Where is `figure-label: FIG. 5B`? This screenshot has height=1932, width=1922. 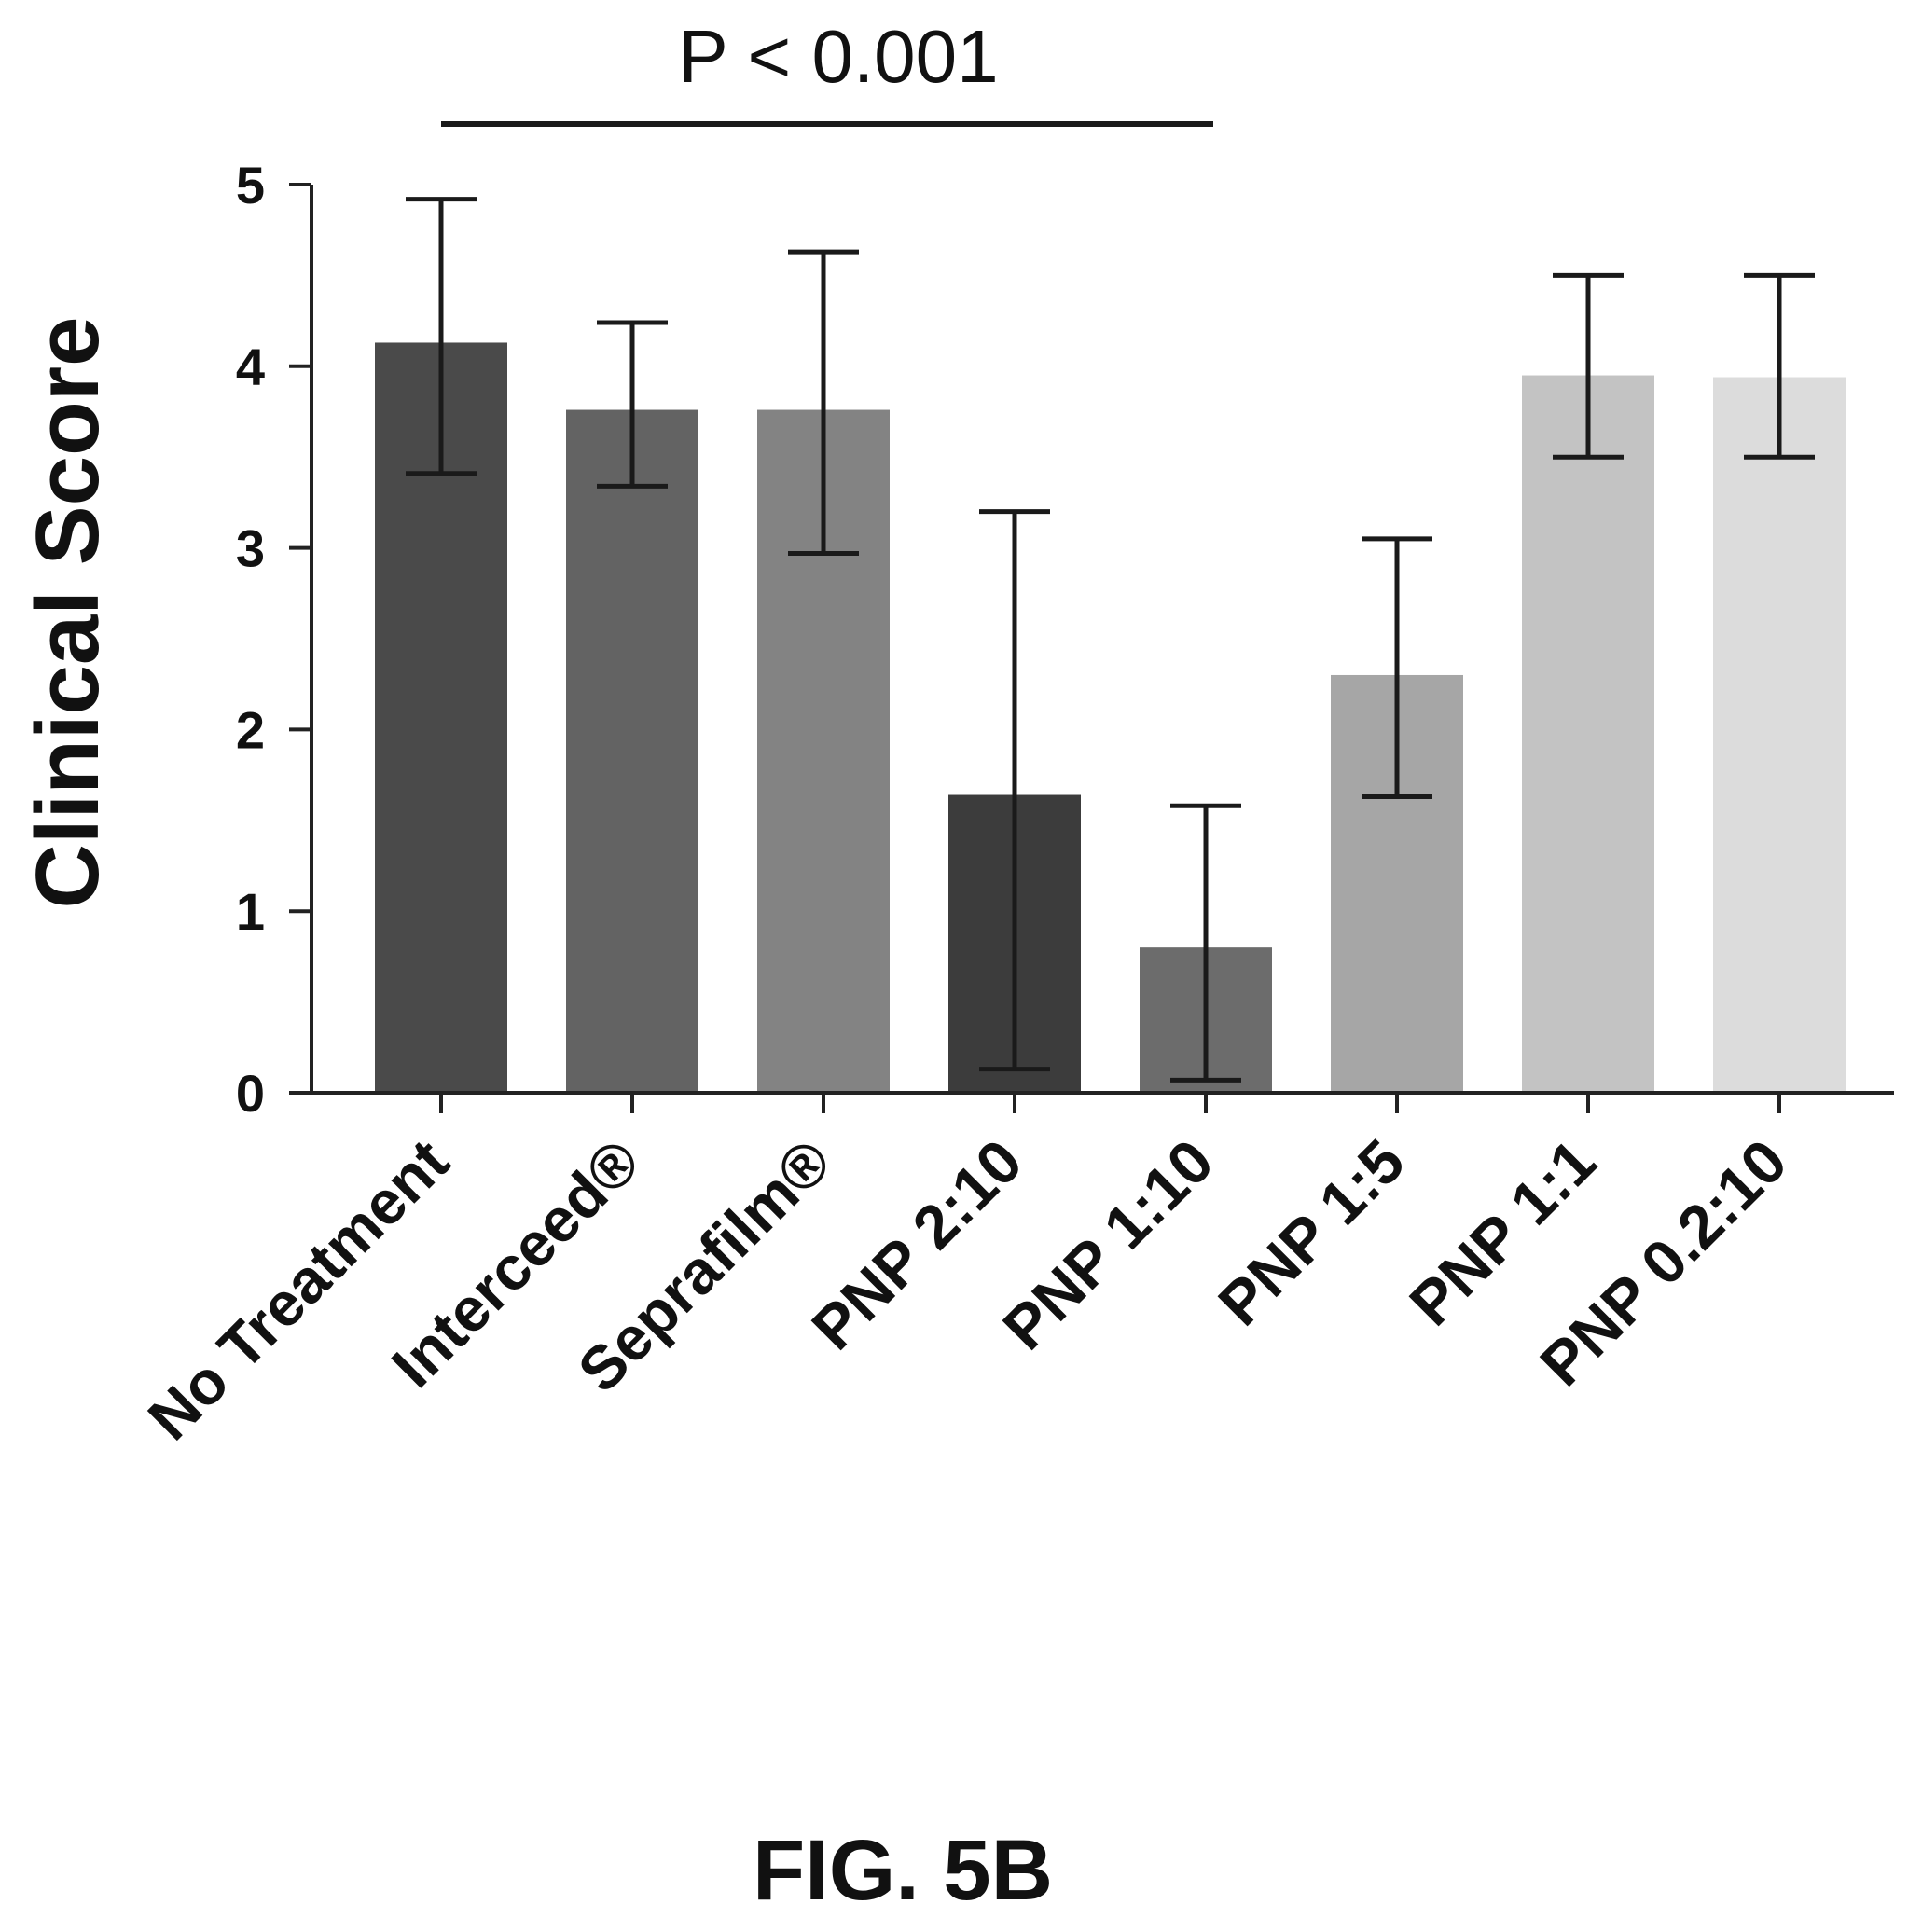 figure-label: FIG. 5B is located at coordinates (903, 1871).